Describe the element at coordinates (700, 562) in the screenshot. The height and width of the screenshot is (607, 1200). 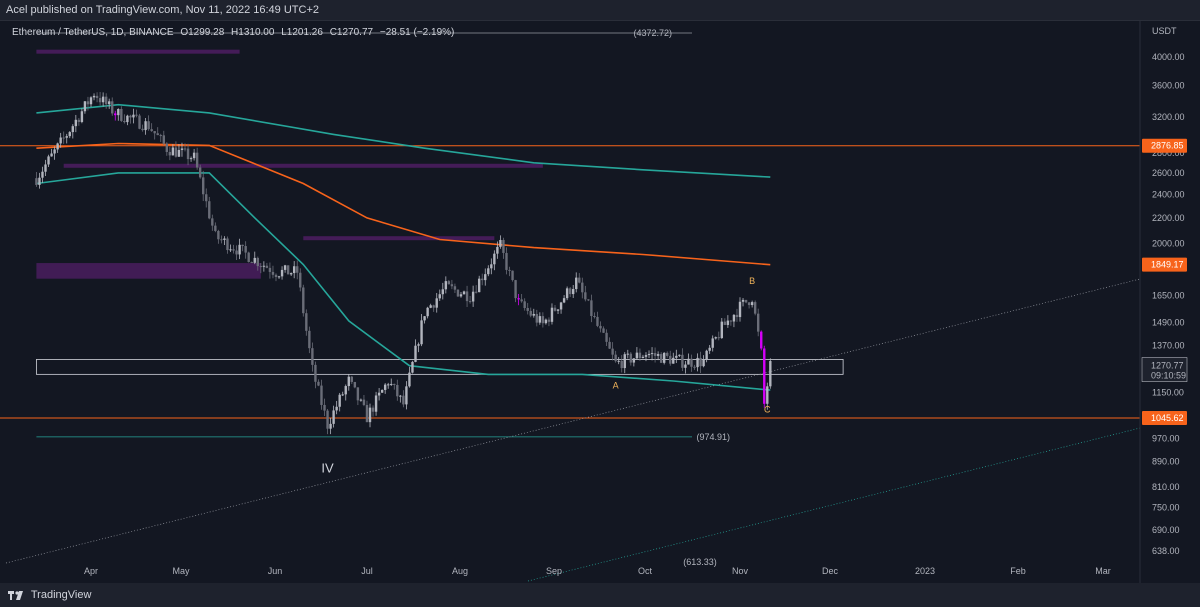
I see `level-label-2: (613.33)` at that location.